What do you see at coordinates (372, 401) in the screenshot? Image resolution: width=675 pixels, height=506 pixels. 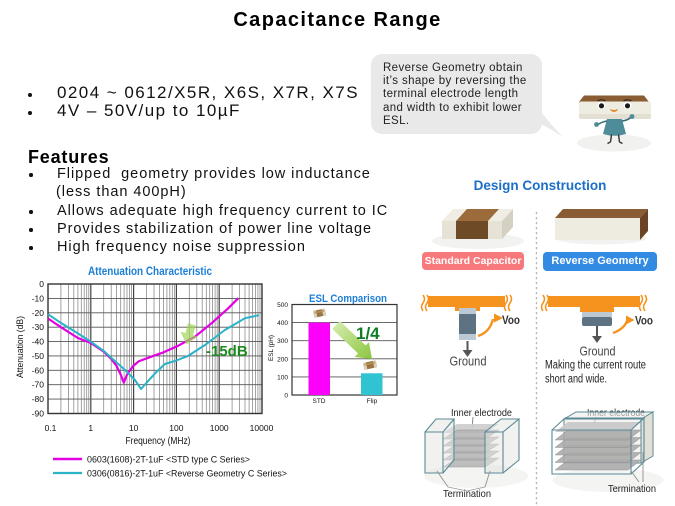 I see `svg-text: Flip` at bounding box center [372, 401].